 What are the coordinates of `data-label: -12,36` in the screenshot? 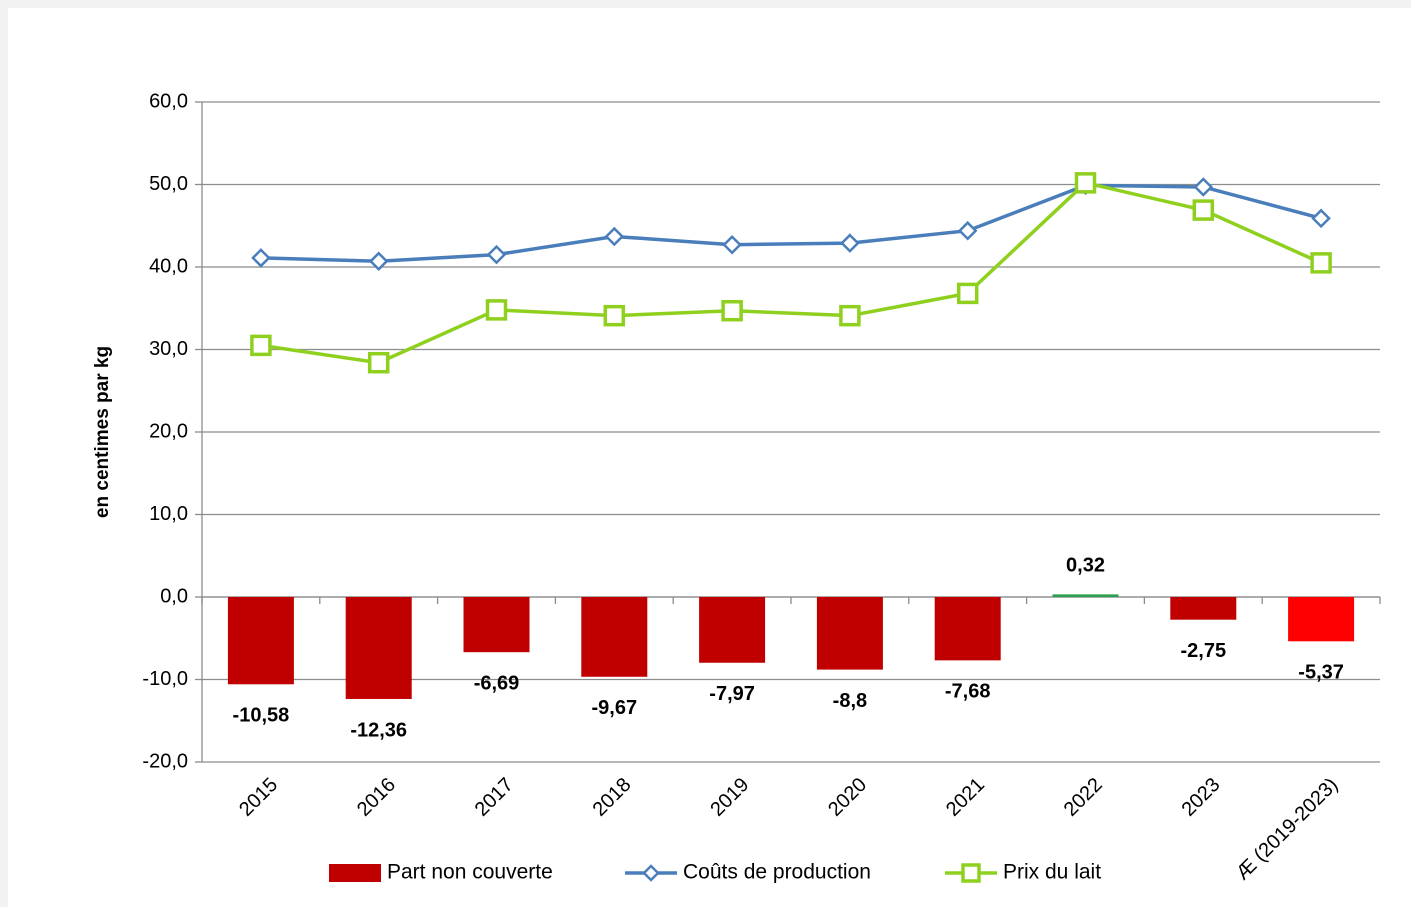 It's located at (378, 730).